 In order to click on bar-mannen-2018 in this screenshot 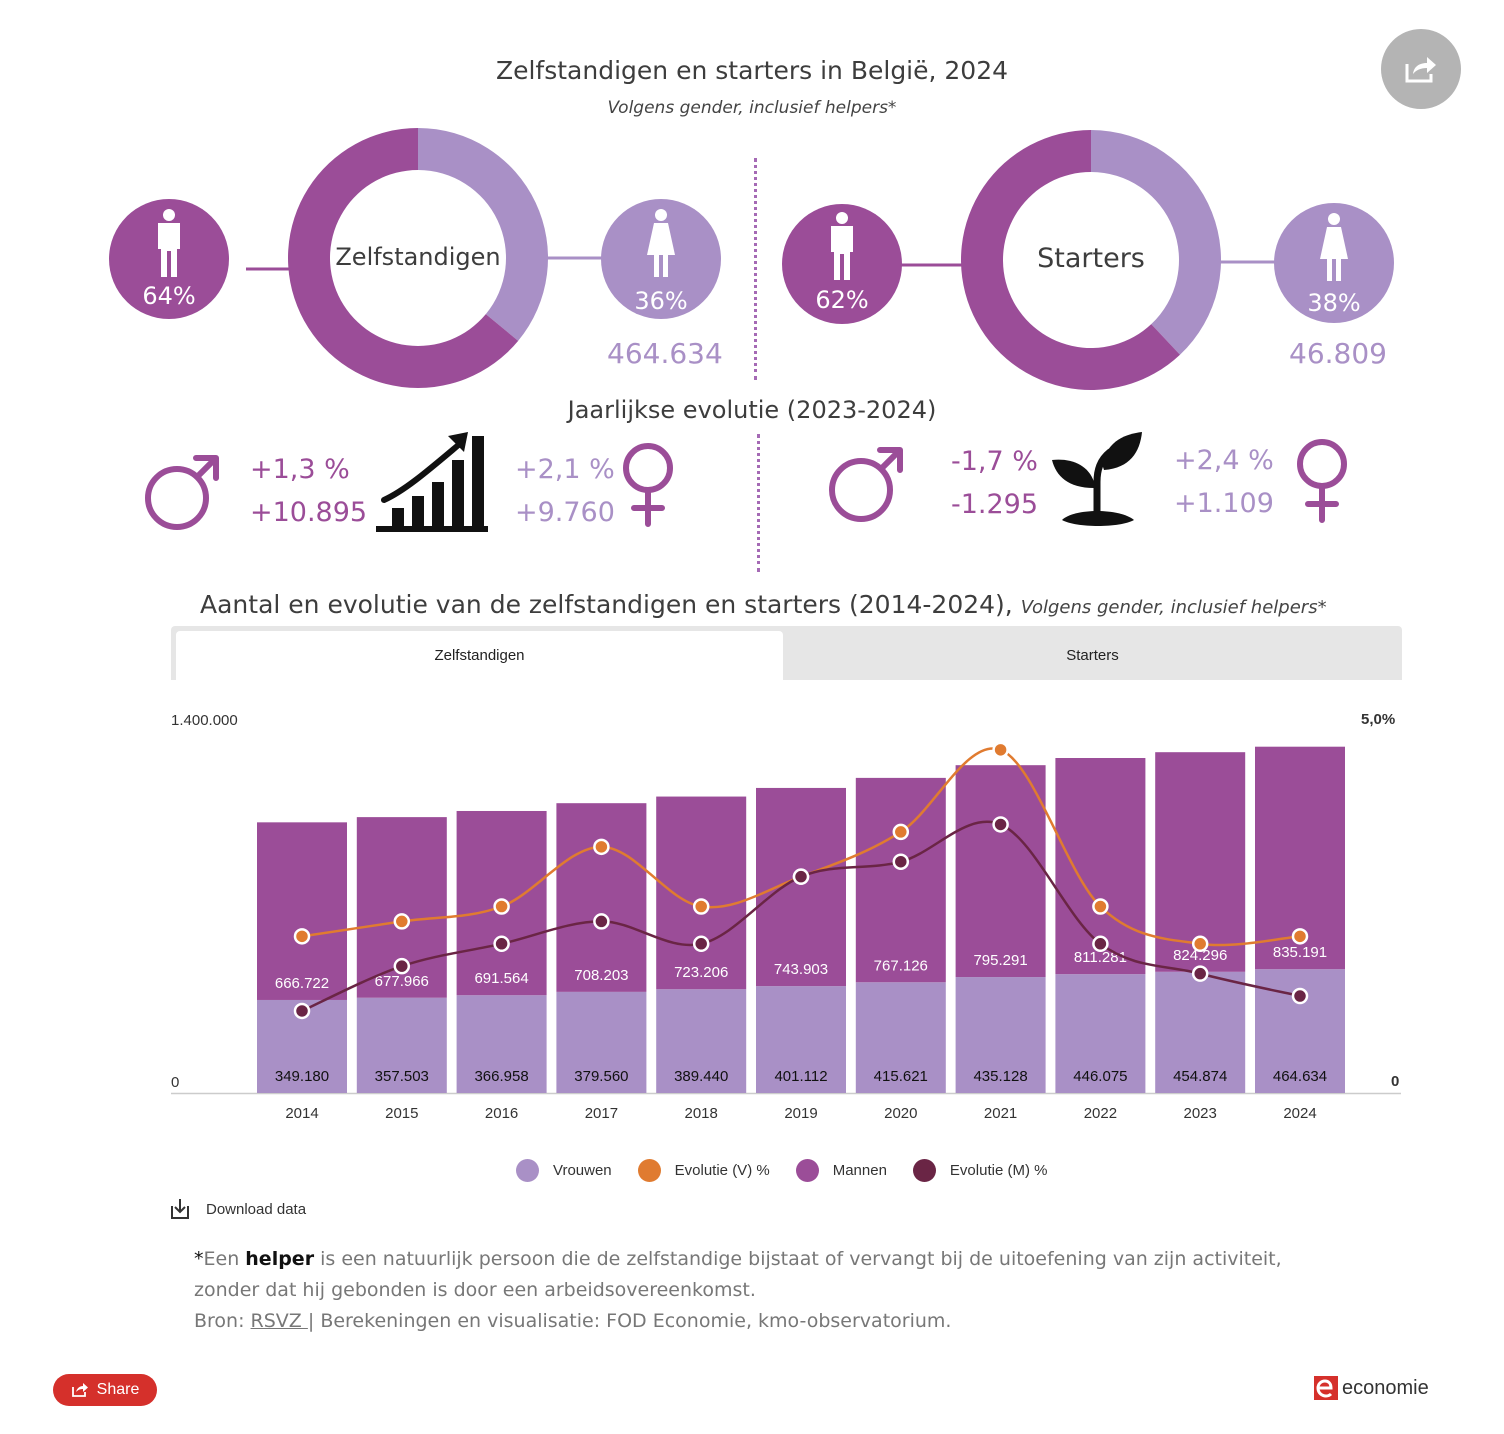, I will do `click(701, 893)`.